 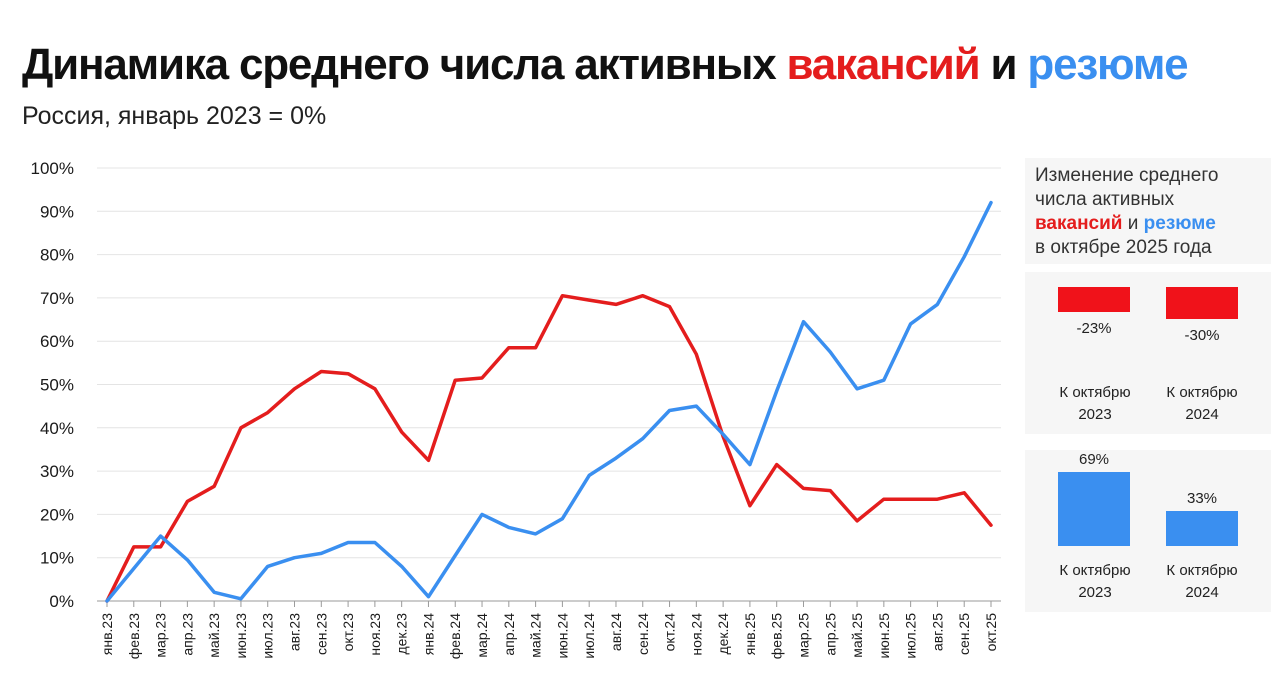 What do you see at coordinates (214, 635) in the screenshot?
I see `x-tick-label: май.23` at bounding box center [214, 635].